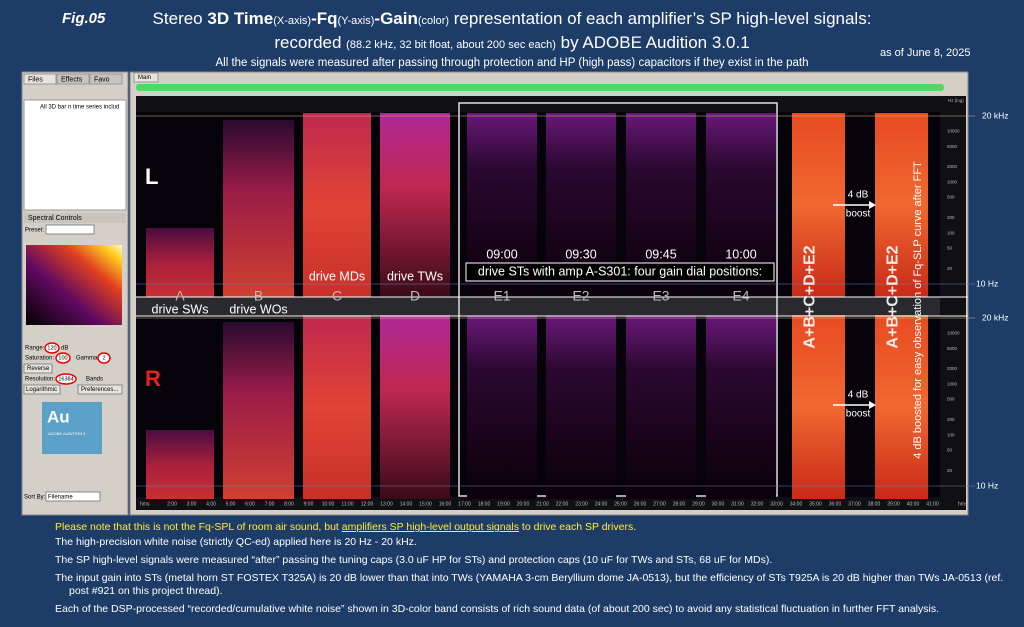 The height and width of the screenshot is (627, 1024). Describe the element at coordinates (35, 349) in the screenshot. I see `label: Range:` at that location.